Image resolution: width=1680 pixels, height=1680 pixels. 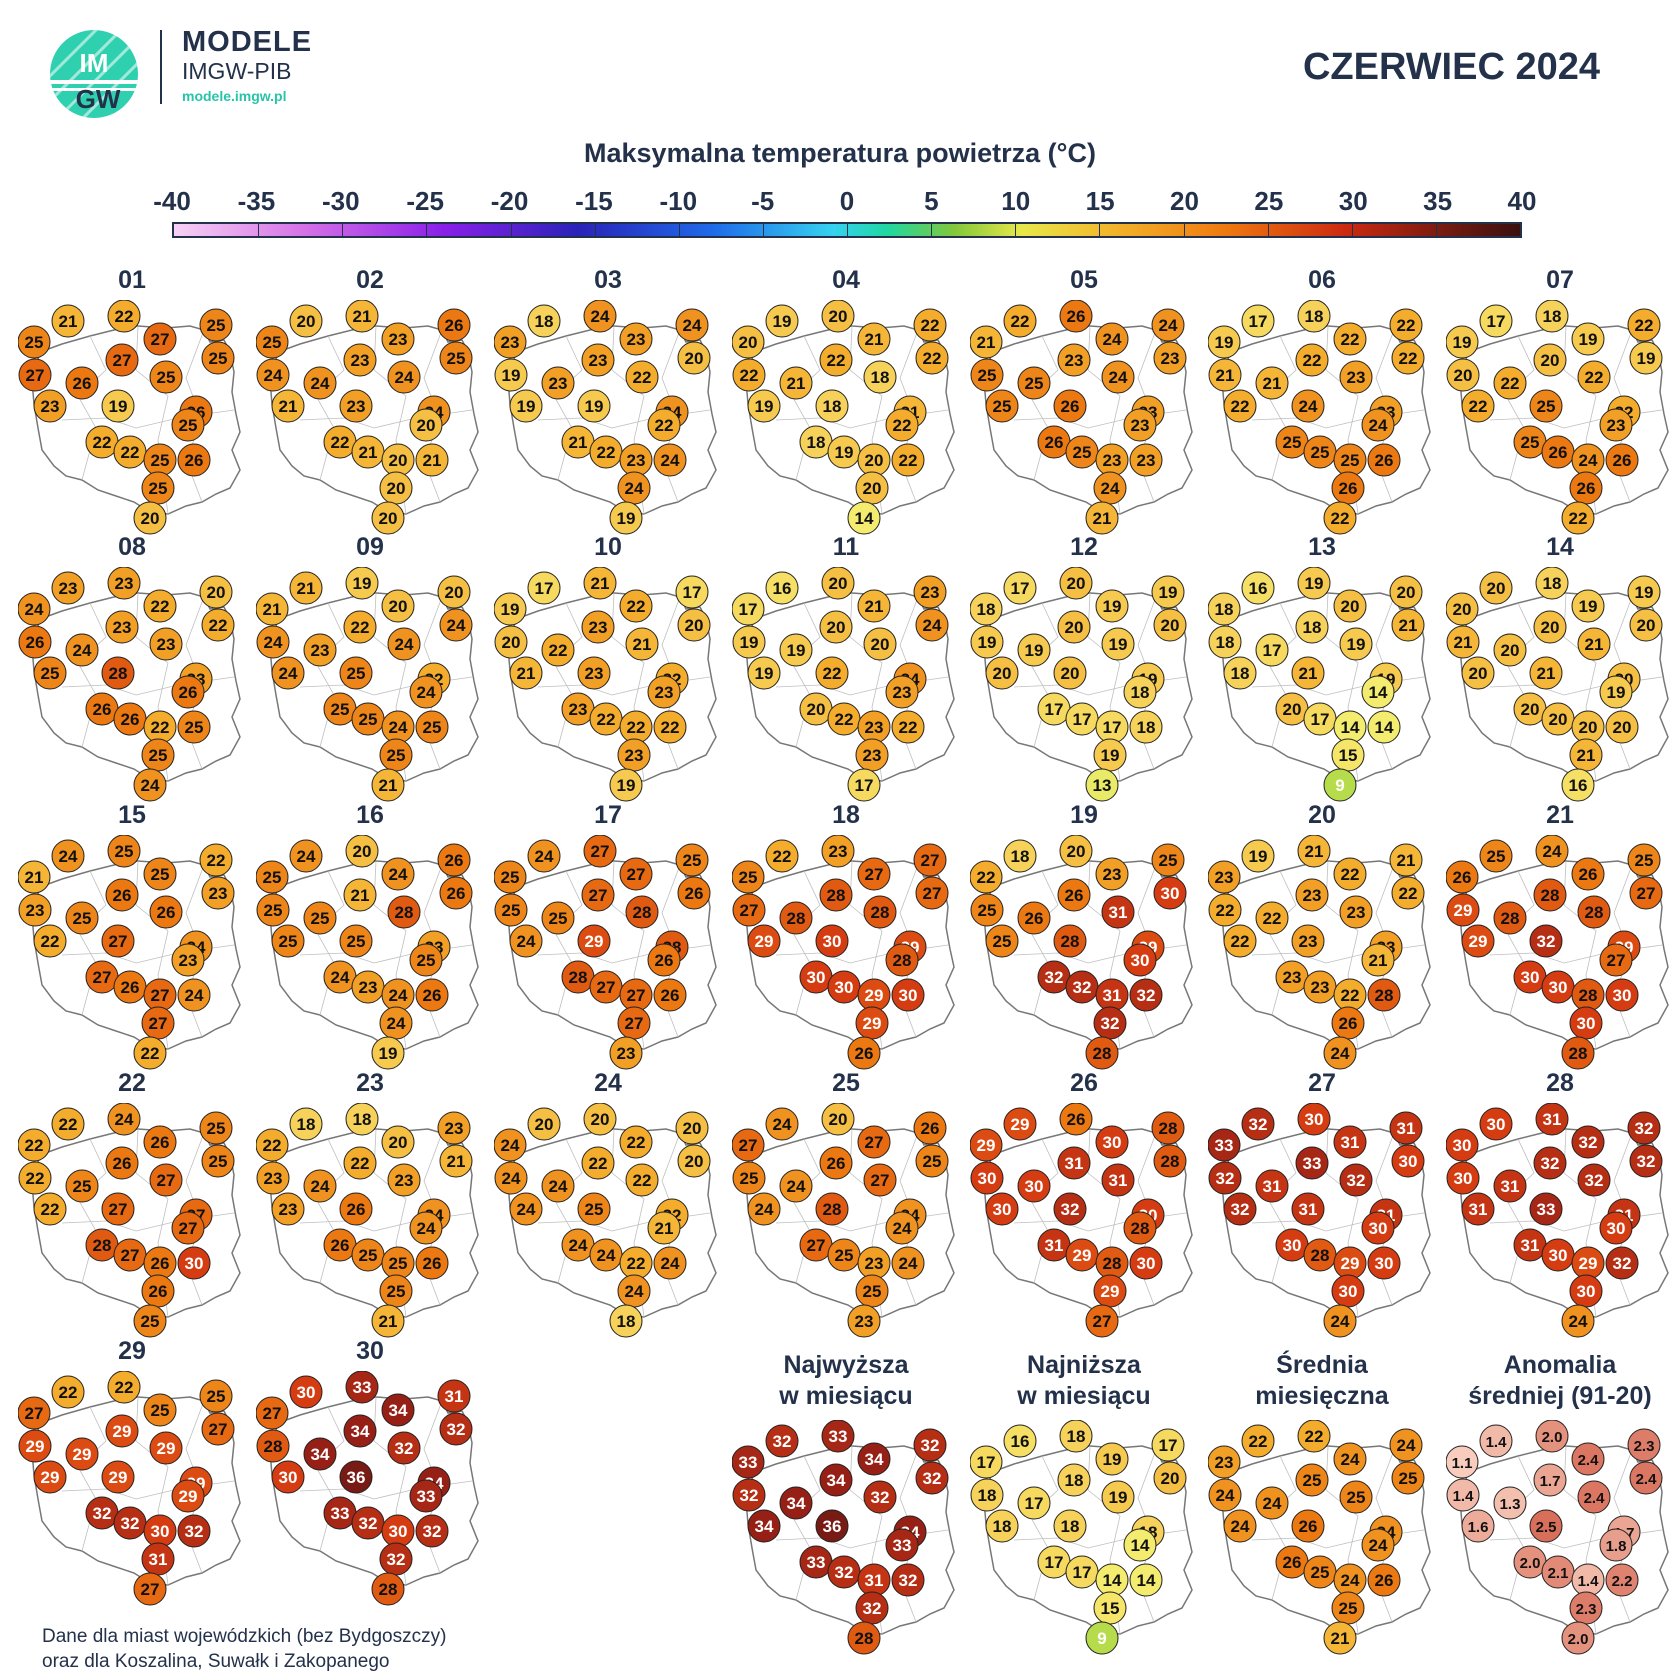 What do you see at coordinates (749, 1495) in the screenshot?
I see `station-value: 32` at bounding box center [749, 1495].